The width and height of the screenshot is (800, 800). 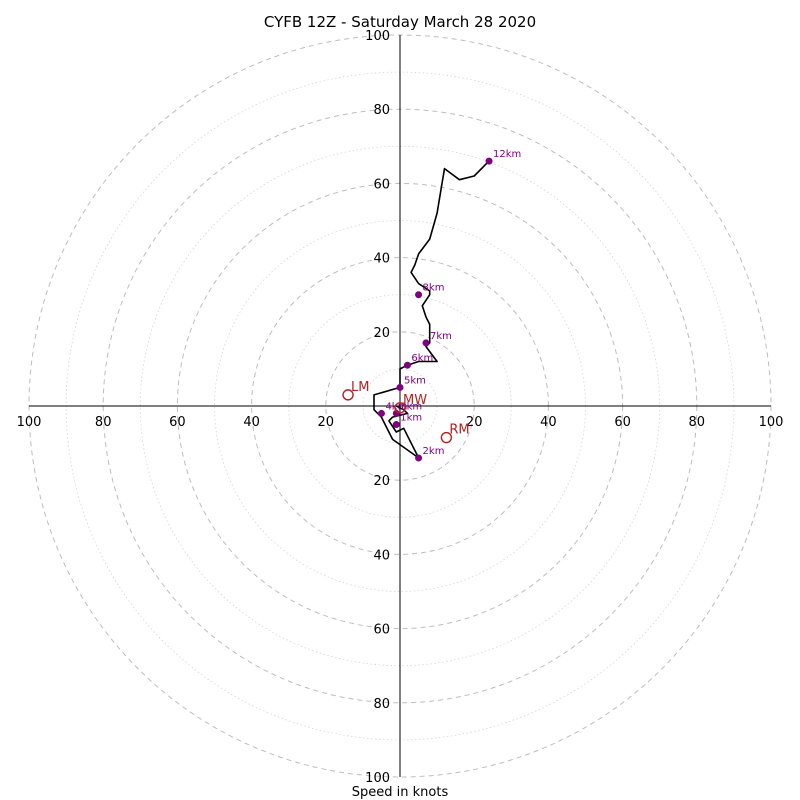 I want to click on height-label-2km: 2km, so click(x=434, y=451).